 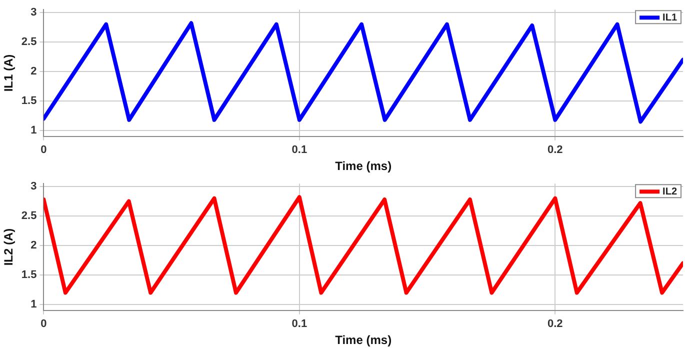 What do you see at coordinates (9, 73) in the screenshot?
I see `y-axis-title: IL1 (A)` at bounding box center [9, 73].